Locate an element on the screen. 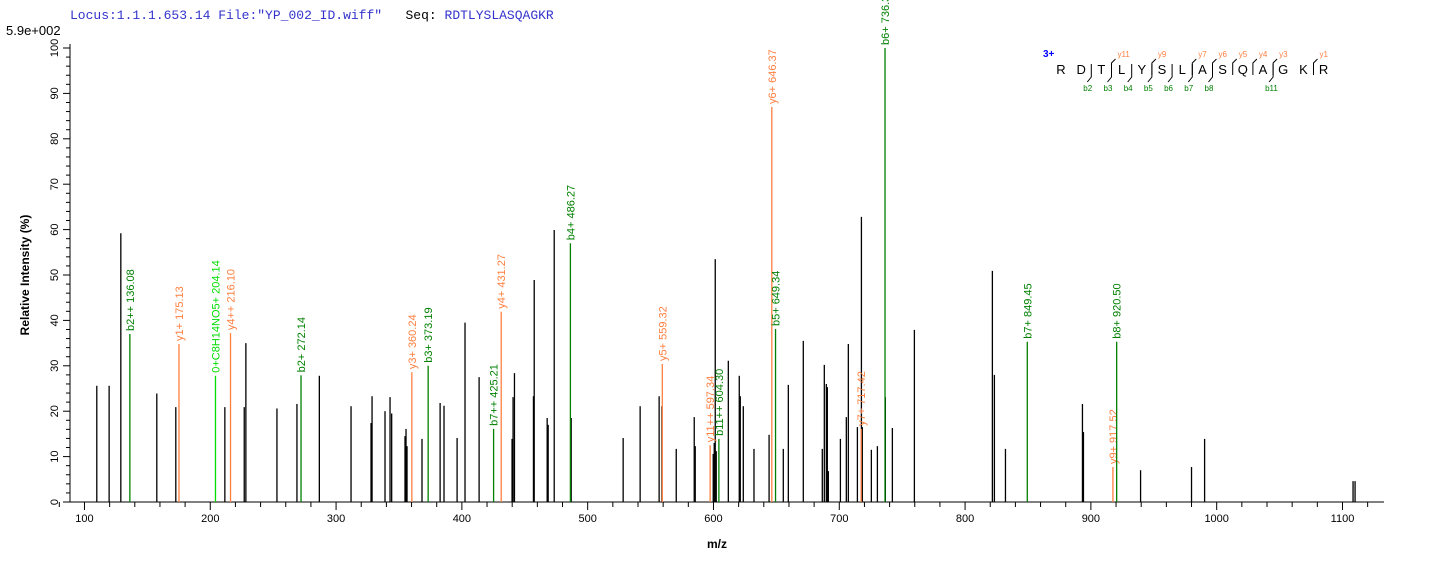 Image resolution: width=1436 pixels, height=562 pixels. y-ion-label: y3 is located at coordinates (1283, 54).